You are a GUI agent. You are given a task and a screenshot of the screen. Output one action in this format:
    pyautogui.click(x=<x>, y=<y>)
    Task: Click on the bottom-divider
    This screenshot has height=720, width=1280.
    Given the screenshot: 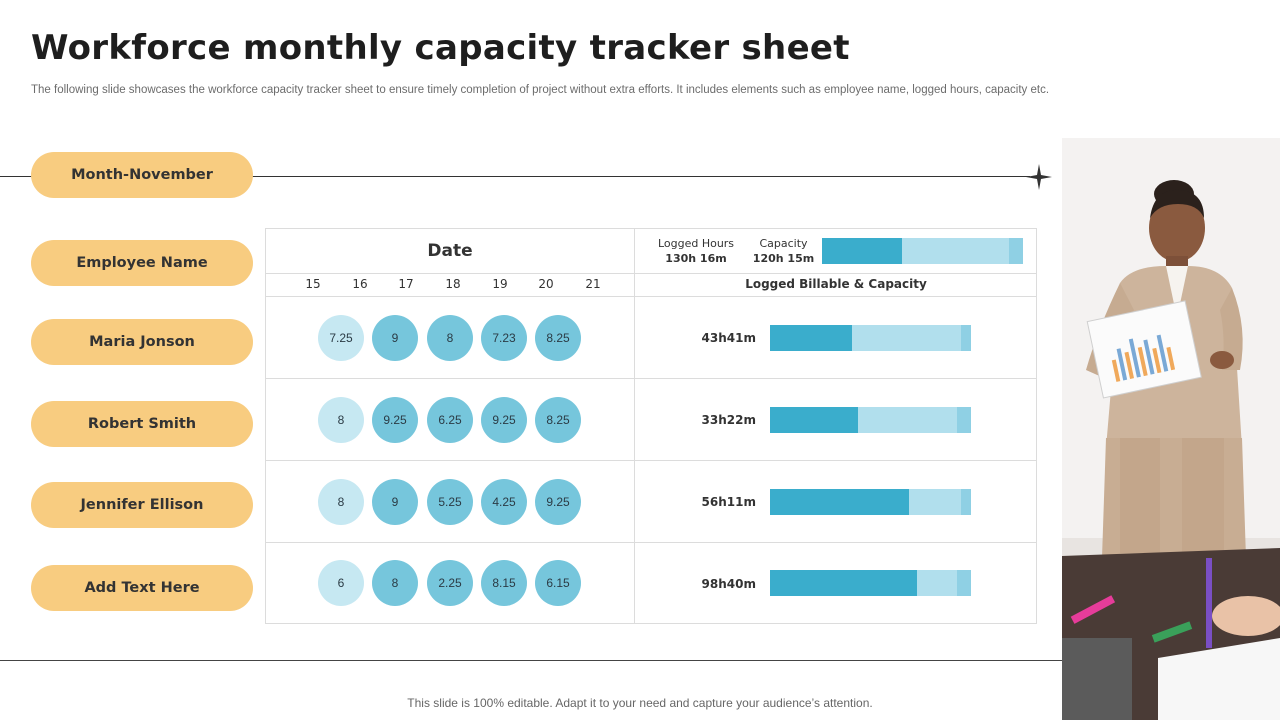 What is the action you would take?
    pyautogui.click(x=531, y=660)
    